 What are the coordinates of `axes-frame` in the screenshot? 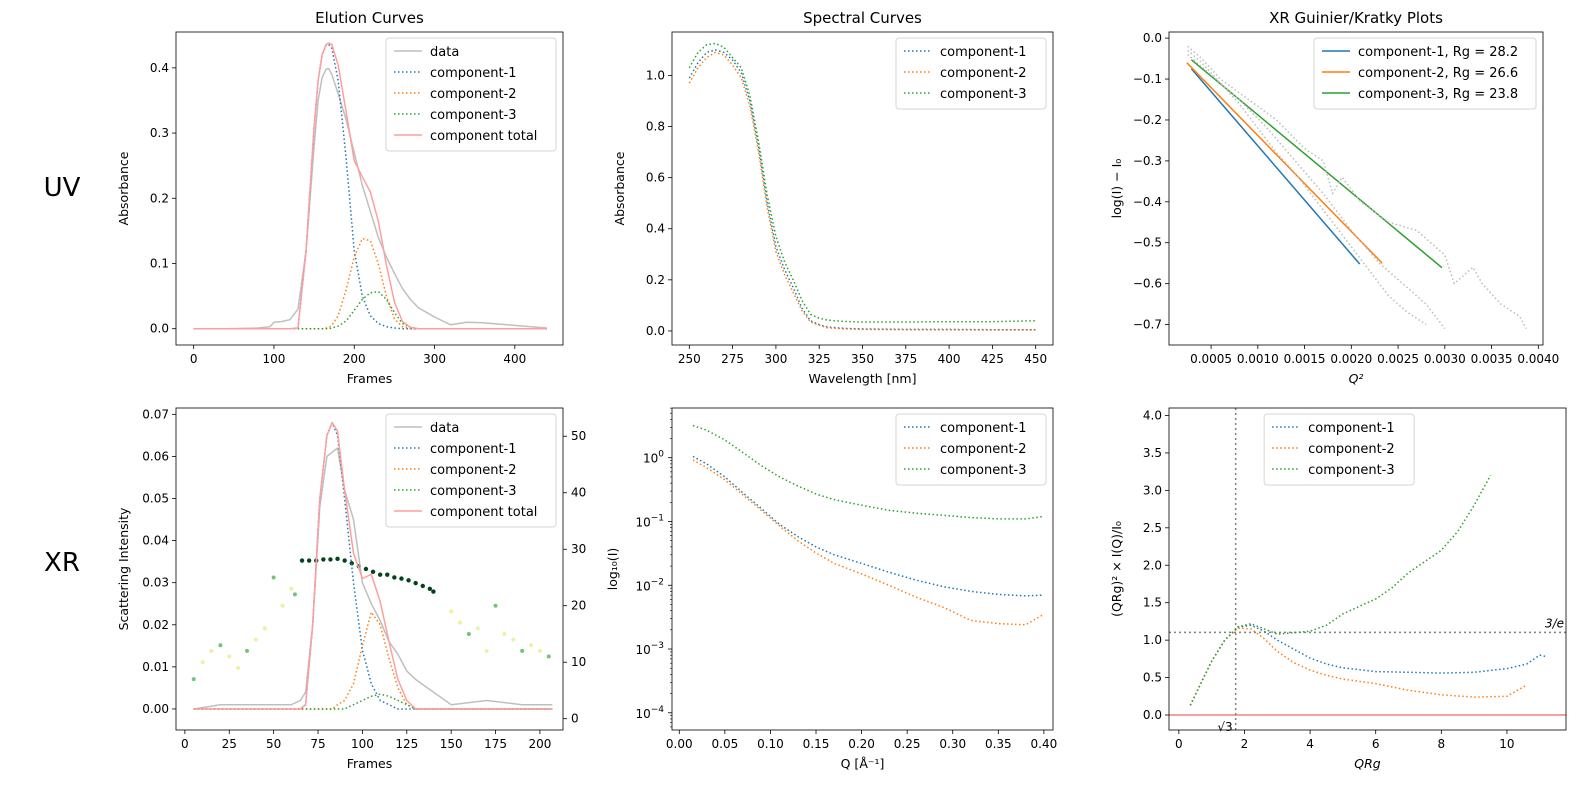 It's located at (1356, 188).